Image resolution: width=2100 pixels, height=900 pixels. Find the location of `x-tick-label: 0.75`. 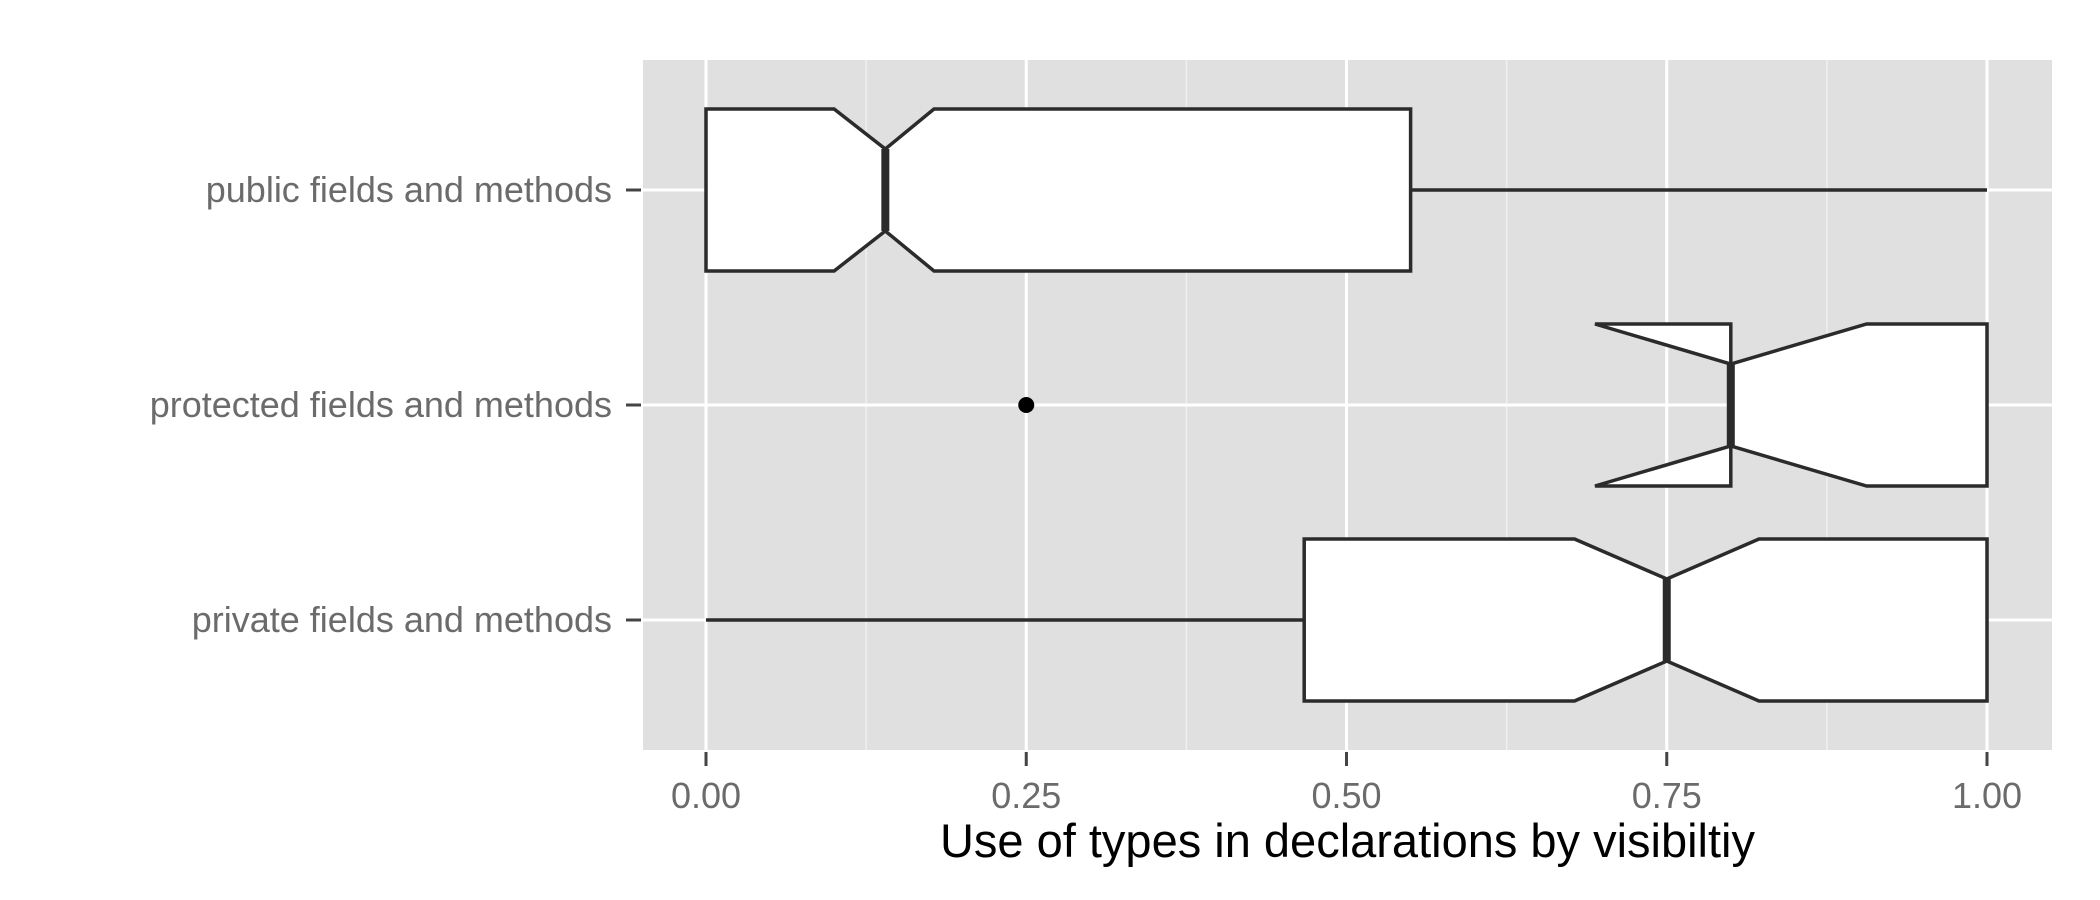

x-tick-label: 0.75 is located at coordinates (1667, 795).